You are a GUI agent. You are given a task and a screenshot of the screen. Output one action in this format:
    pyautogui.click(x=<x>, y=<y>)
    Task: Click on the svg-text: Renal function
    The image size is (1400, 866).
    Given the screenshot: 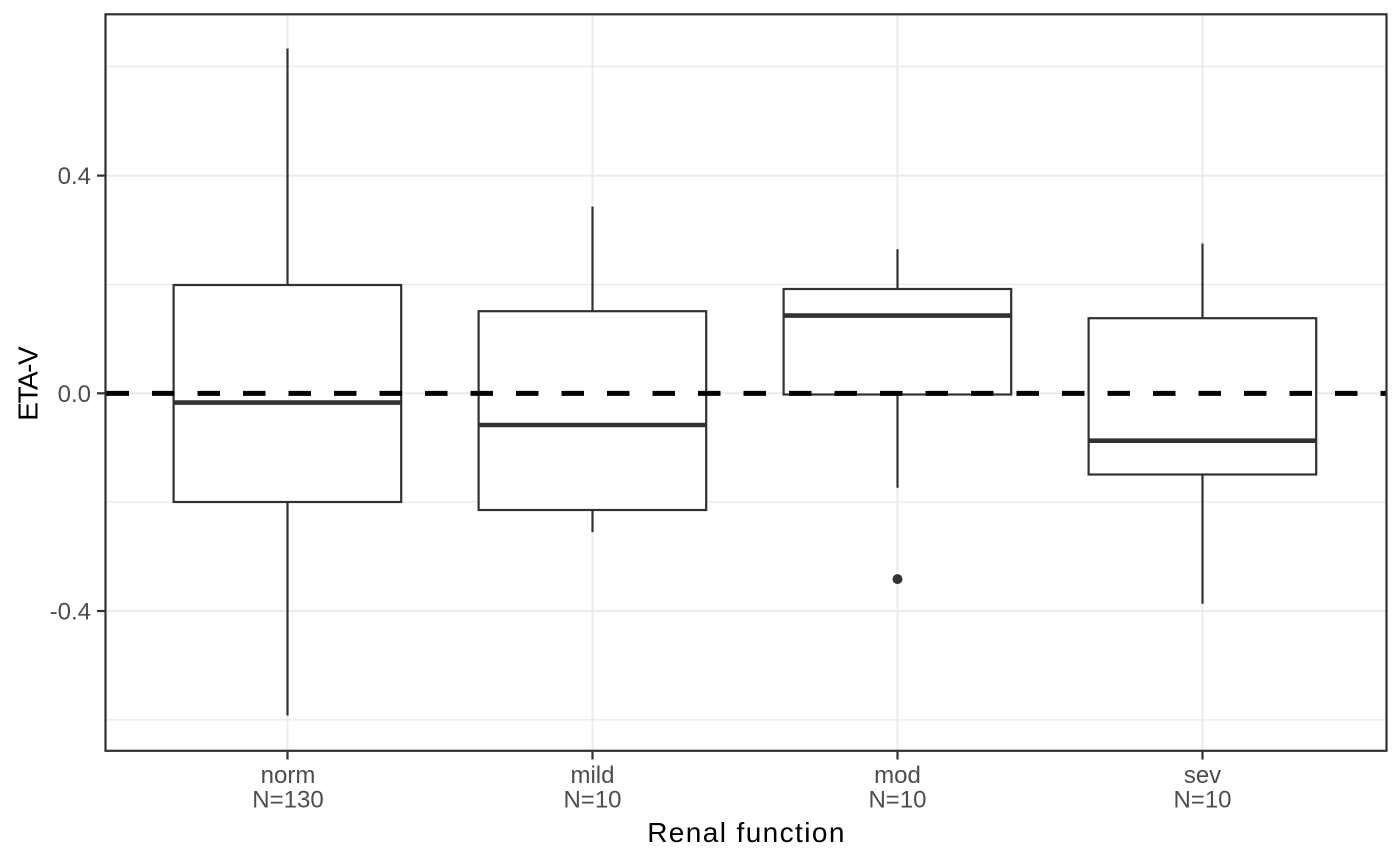 What is the action you would take?
    pyautogui.click(x=746, y=832)
    